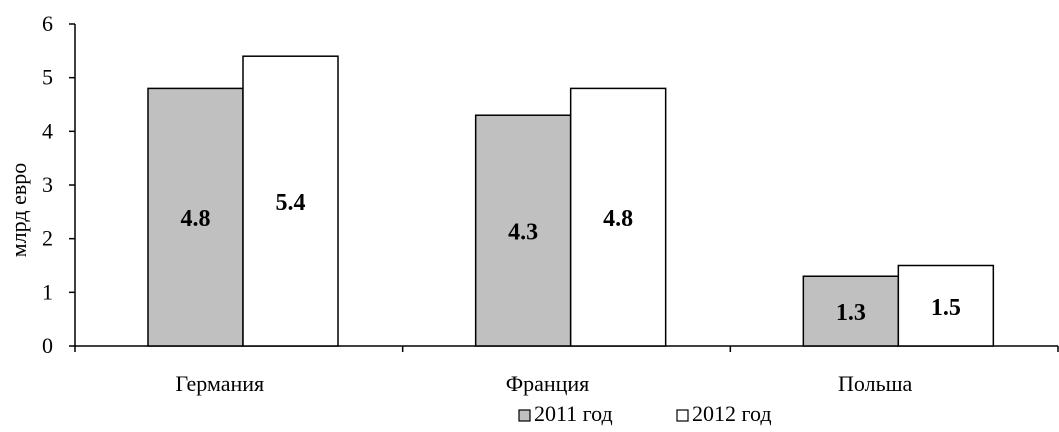 The image size is (1059, 432). Describe the element at coordinates (523, 233) in the screenshot. I see `data-label: 4.3` at that location.